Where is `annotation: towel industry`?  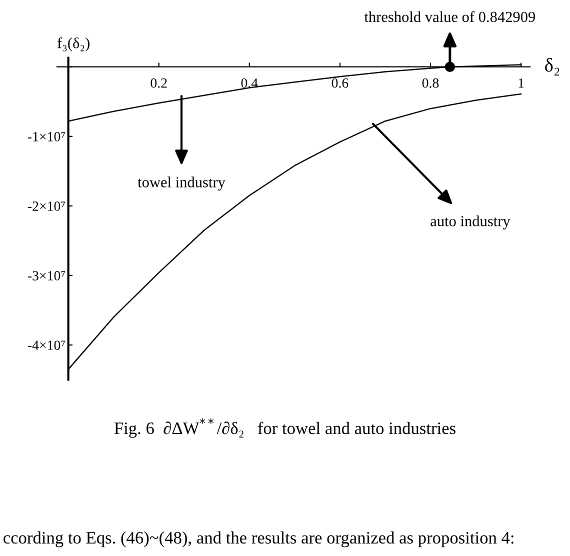 annotation: towel industry is located at coordinates (182, 183).